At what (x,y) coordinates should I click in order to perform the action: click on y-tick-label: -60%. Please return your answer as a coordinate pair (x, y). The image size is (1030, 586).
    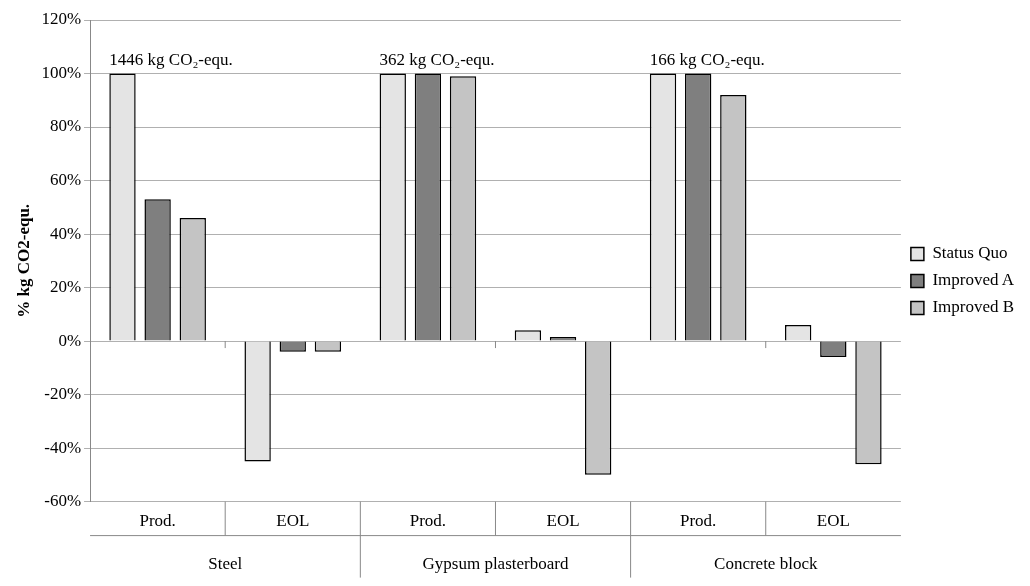
    Looking at the image, I should click on (63, 501).